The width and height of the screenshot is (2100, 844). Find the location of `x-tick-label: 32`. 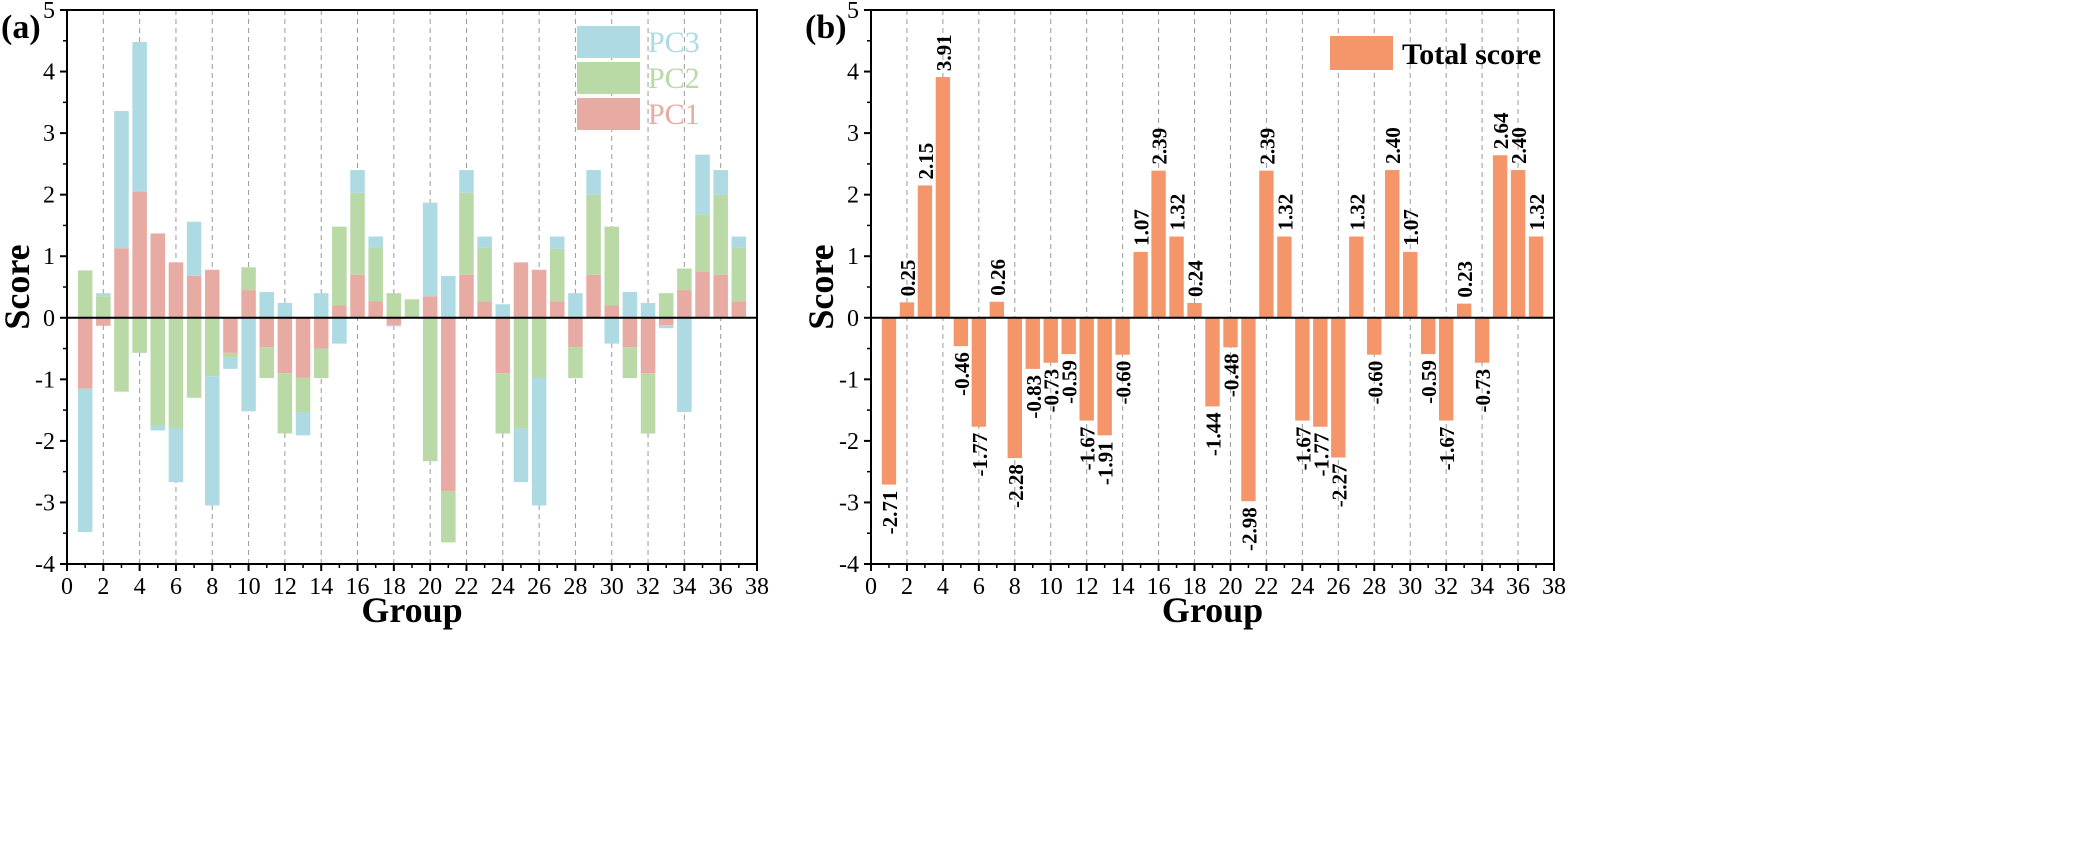

x-tick-label: 32 is located at coordinates (648, 587).